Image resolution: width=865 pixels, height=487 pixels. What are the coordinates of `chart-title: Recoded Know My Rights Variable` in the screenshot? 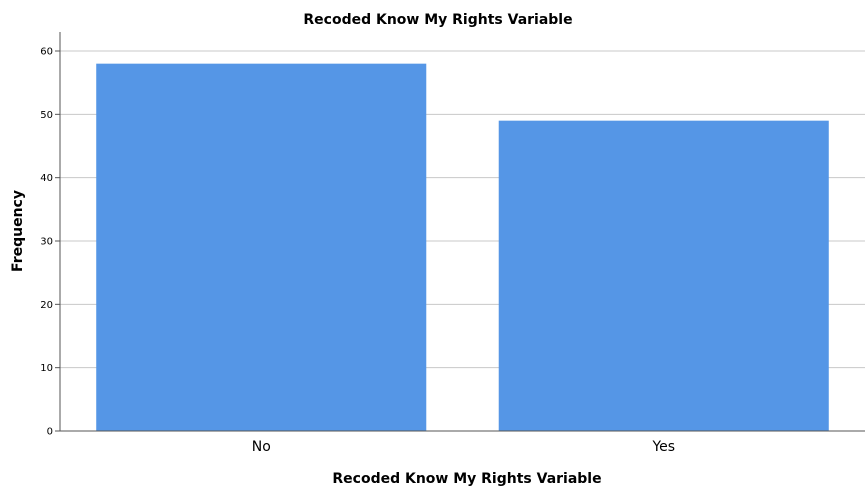 It's located at (437, 20).